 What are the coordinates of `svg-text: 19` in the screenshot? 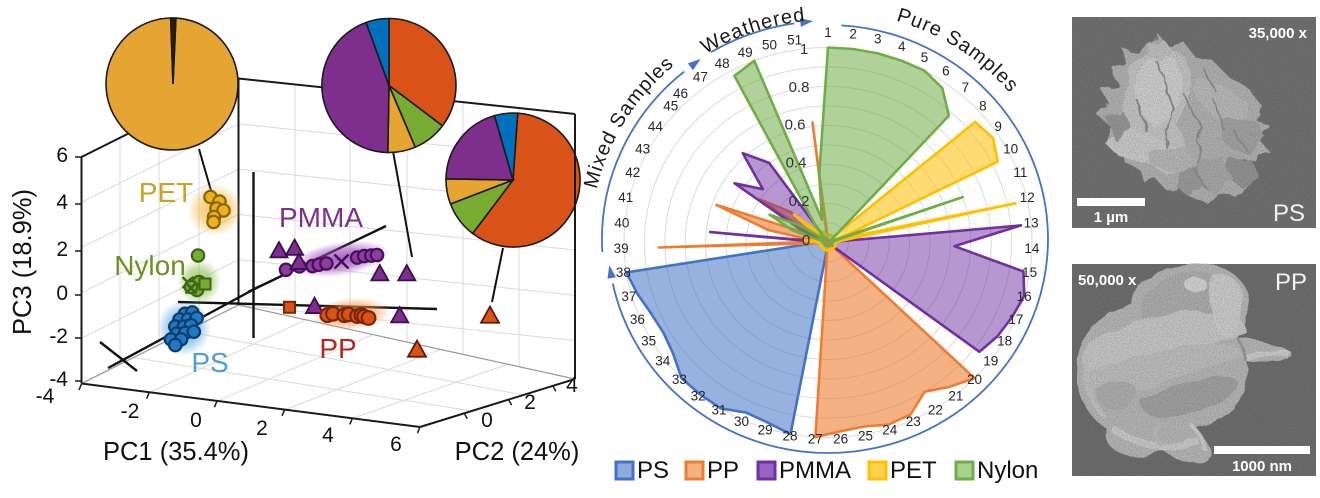 It's located at (990, 361).